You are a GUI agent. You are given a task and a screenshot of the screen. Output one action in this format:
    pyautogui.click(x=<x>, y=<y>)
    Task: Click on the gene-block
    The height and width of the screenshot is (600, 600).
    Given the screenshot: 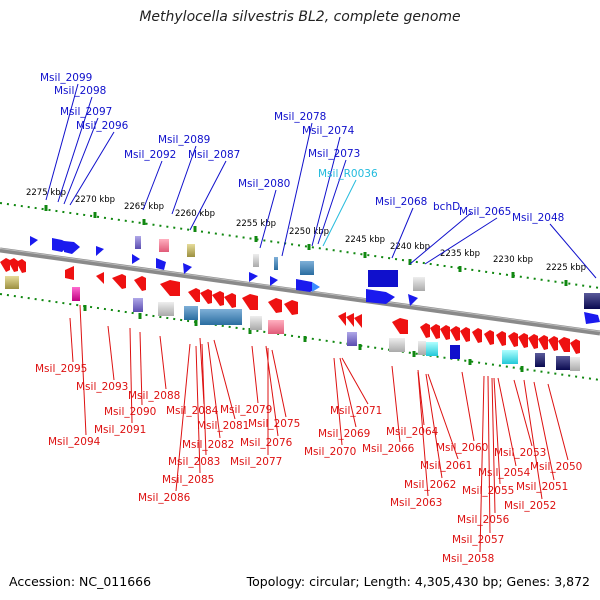 What is the action you would take?
    pyautogui.click(x=592, y=301)
    